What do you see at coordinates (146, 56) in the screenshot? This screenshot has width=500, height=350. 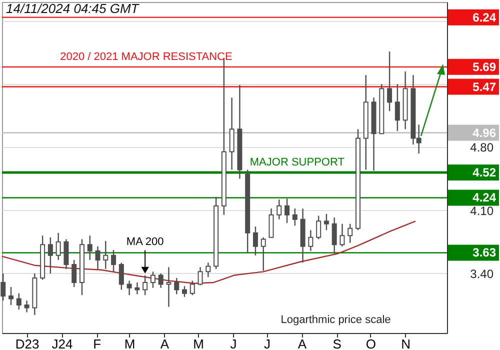 I see `annotation: 2020 / 2021 MAJOR RESISTANCE` at bounding box center [146, 56].